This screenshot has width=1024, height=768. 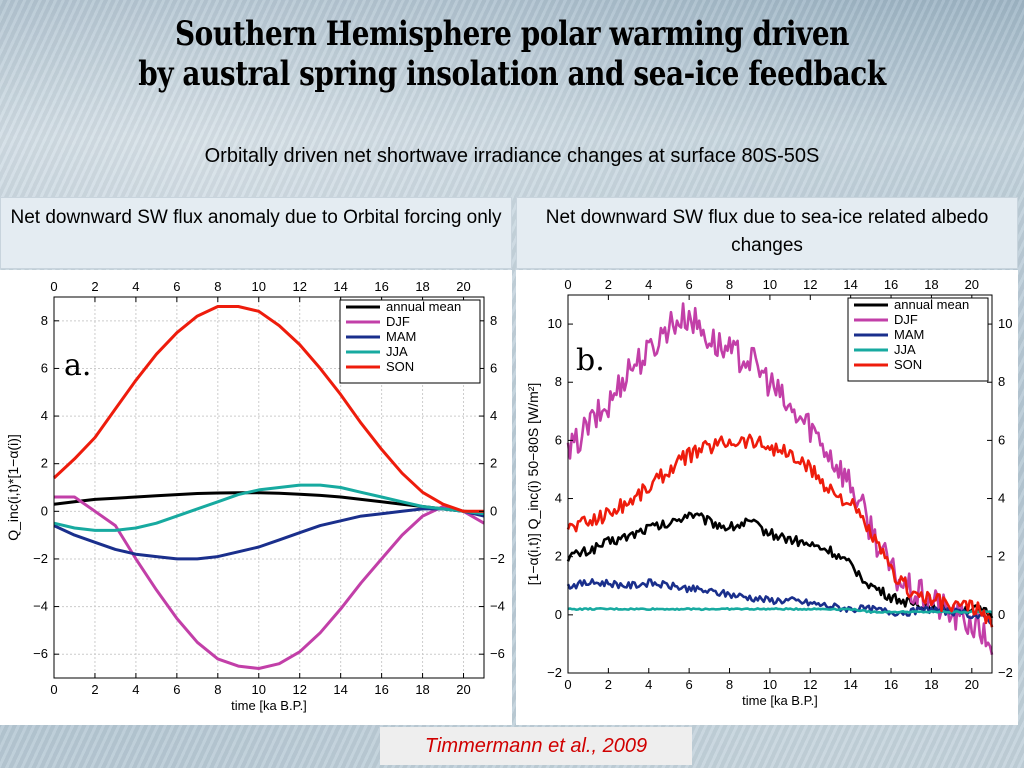 I want to click on panel-label: b., so click(x=590, y=360).